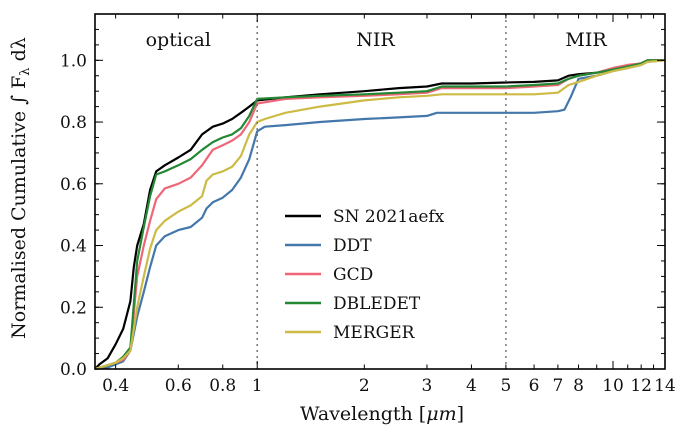  What do you see at coordinates (115, 386) in the screenshot?
I see `x-tick-label: 0.4` at bounding box center [115, 386].